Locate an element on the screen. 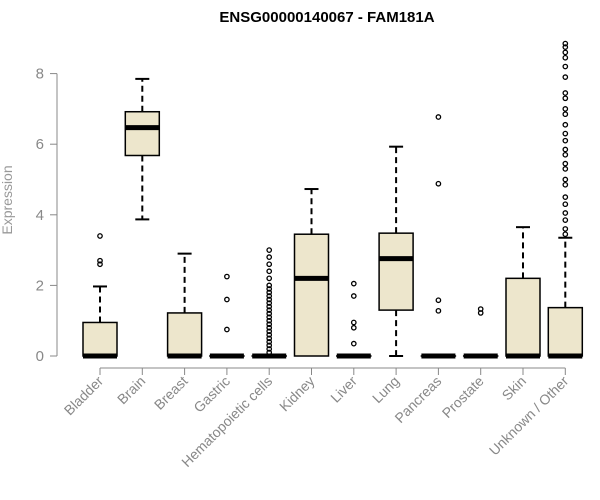 This screenshot has width=600, height=500. box-hematopoietic-cells is located at coordinates (269, 303).